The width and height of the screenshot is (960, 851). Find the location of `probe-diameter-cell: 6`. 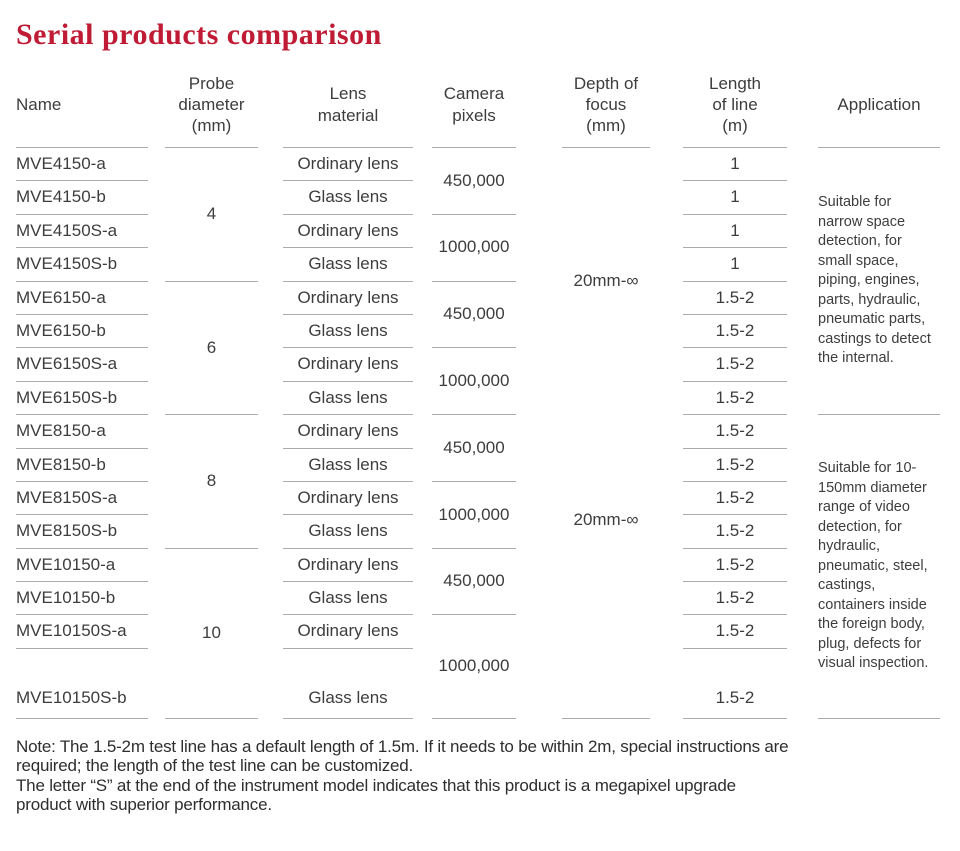

probe-diameter-cell: 6 is located at coordinates (211, 349).